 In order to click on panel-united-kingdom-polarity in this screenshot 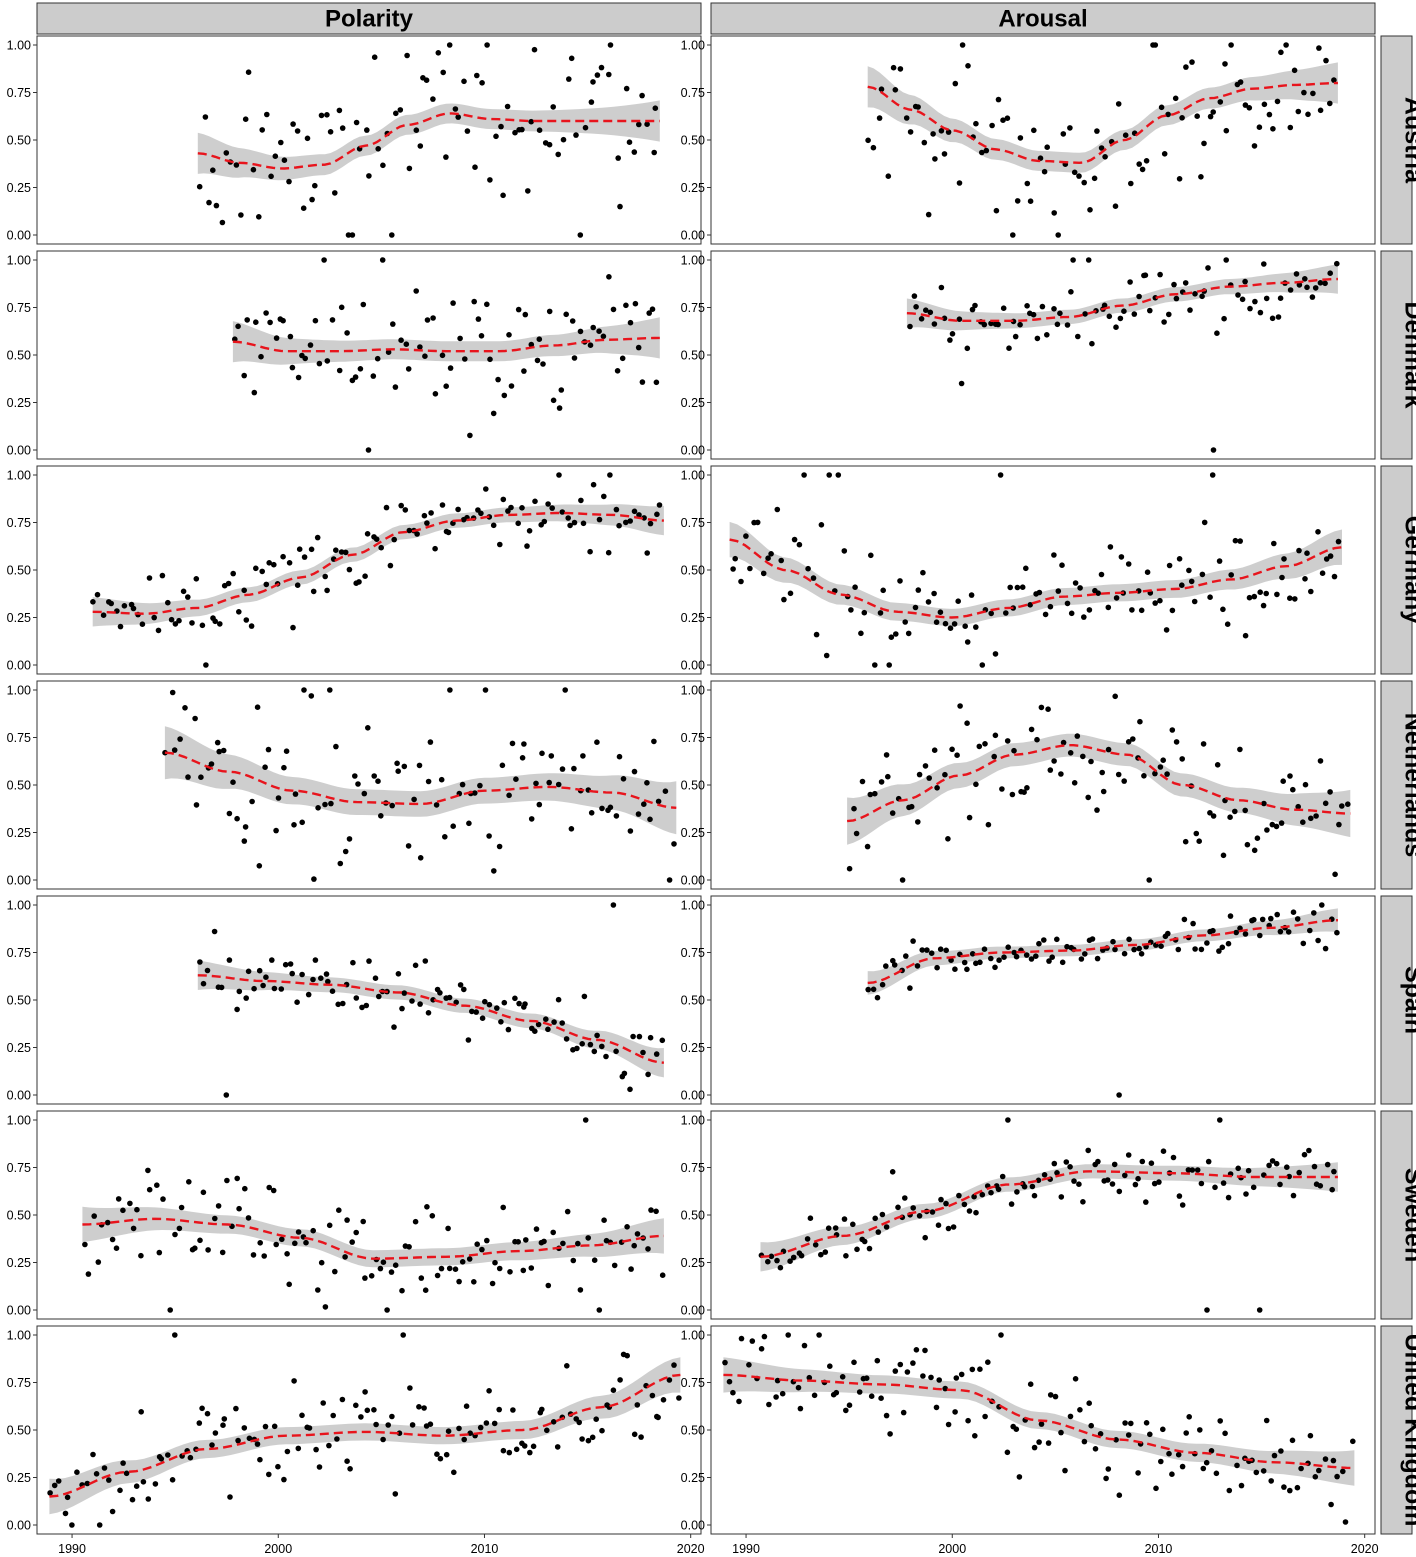, I will do `click(369, 1430)`.